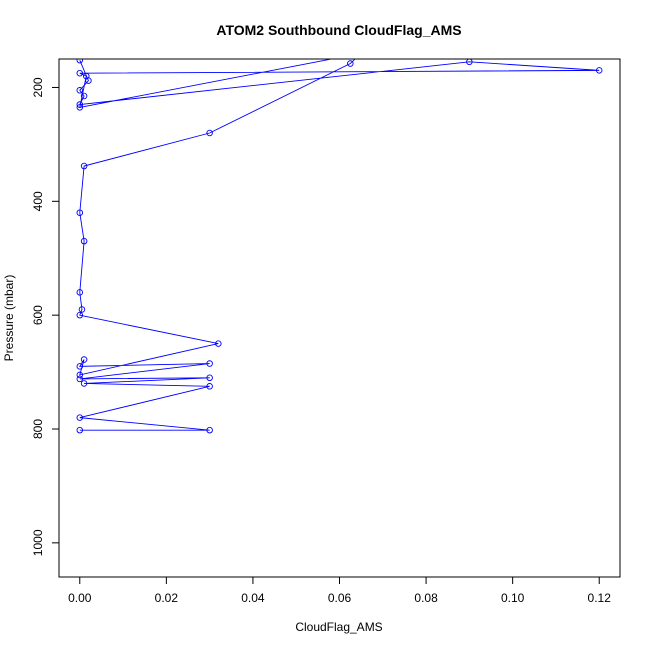 Image resolution: width=650 pixels, height=650 pixels. I want to click on x-tick-label: 0.06, so click(340, 598).